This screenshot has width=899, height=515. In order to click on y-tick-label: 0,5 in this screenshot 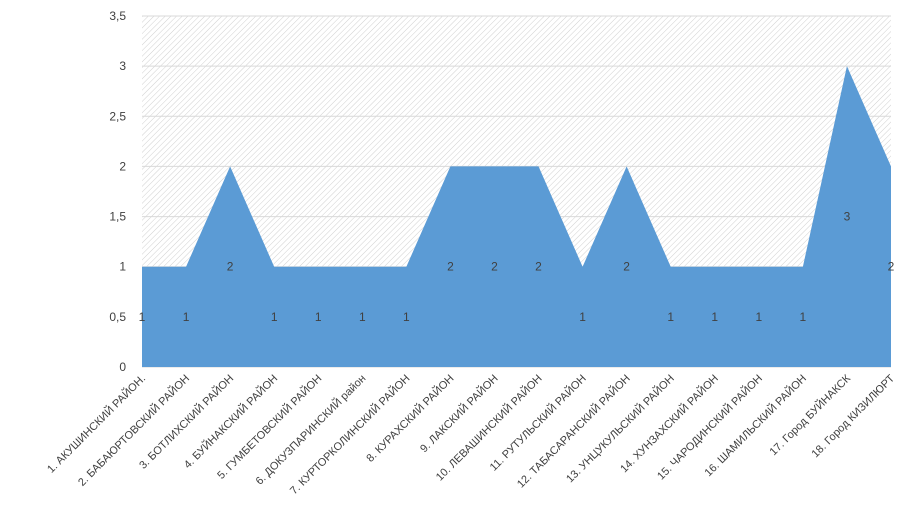, I will do `click(117, 317)`.